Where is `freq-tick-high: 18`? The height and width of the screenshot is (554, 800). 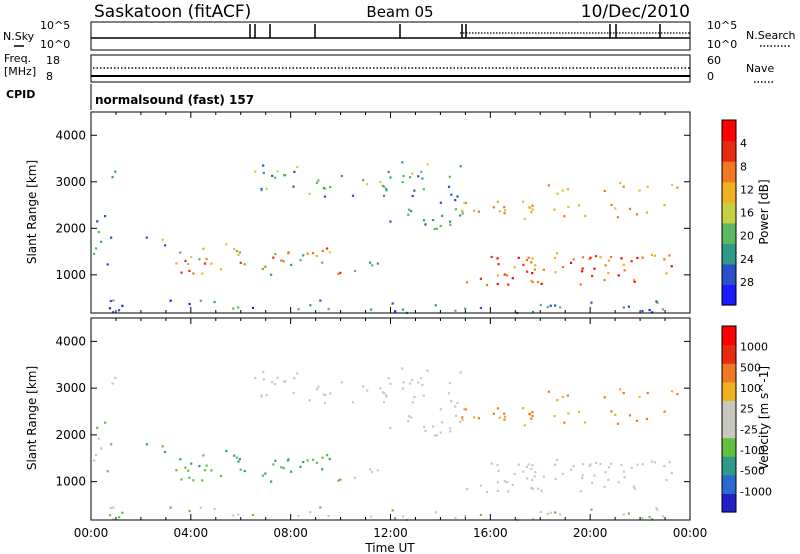 freq-tick-high: 18 is located at coordinates (53, 60).